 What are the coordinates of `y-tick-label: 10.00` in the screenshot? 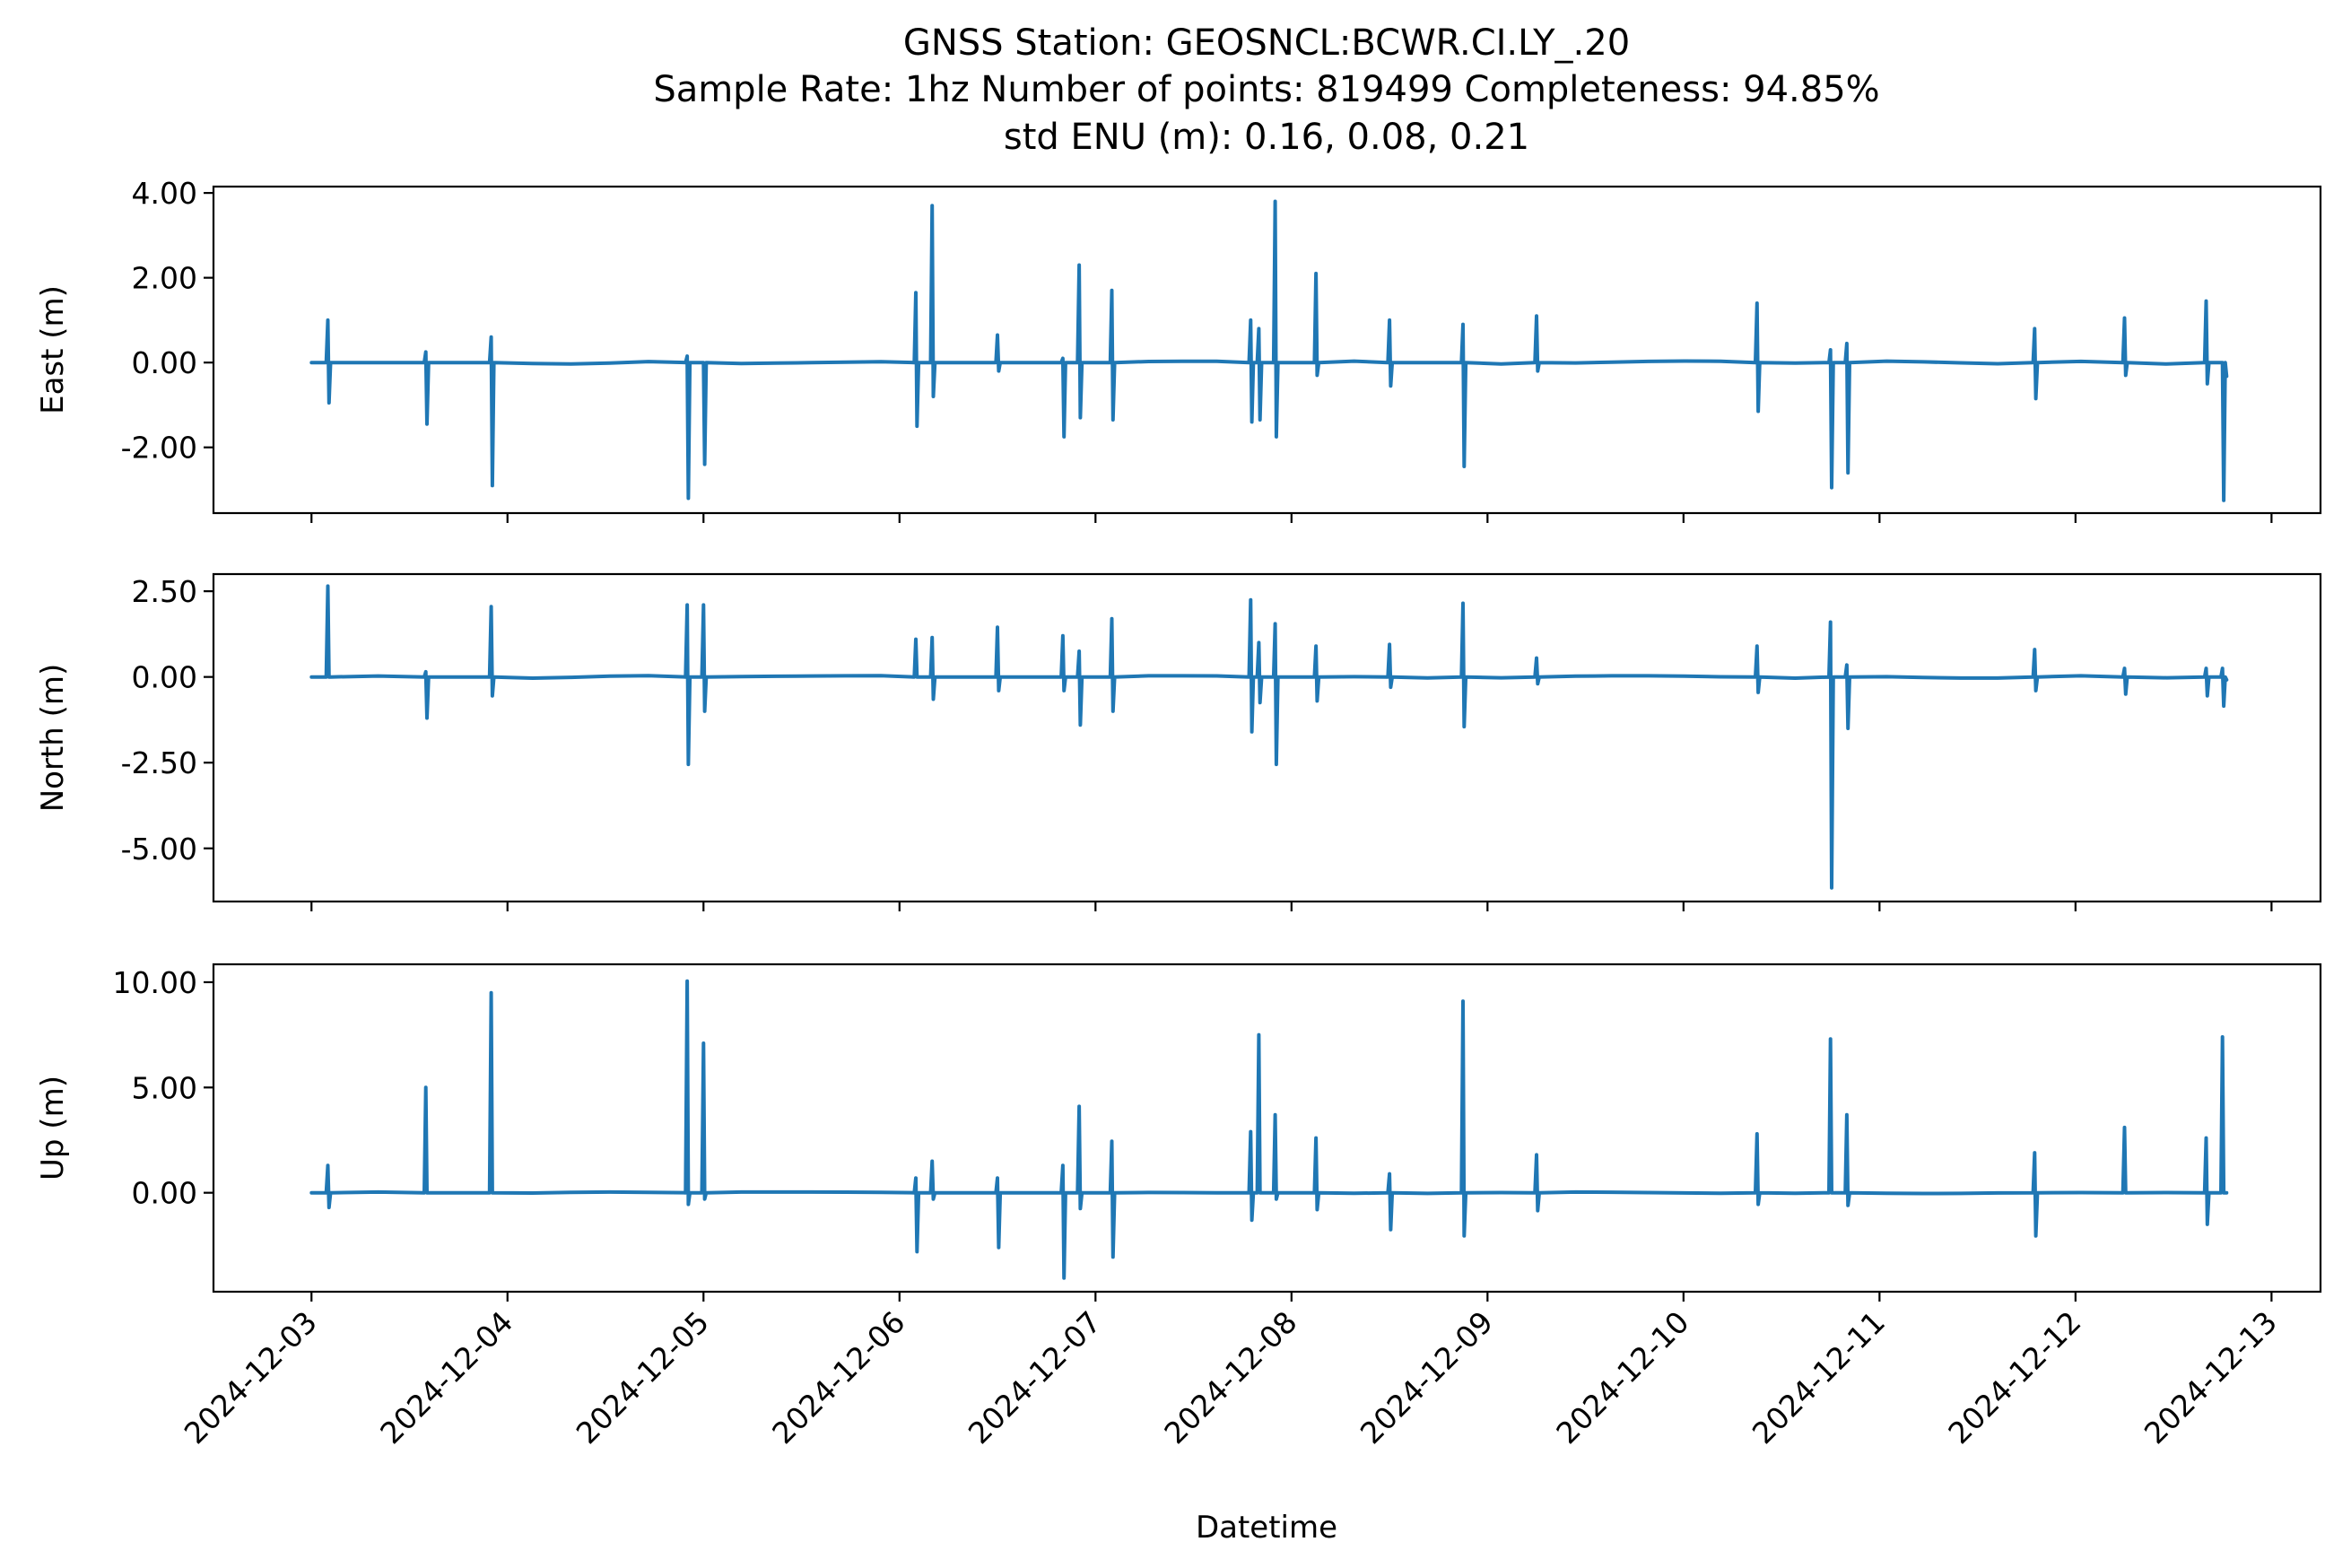 It's located at (155, 983).